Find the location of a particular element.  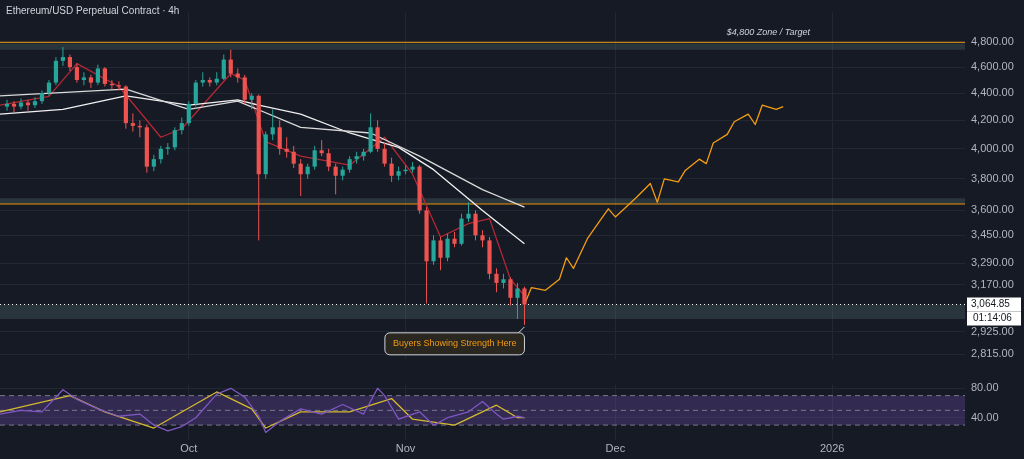

y-tick-label: 4,600.00 is located at coordinates (992, 66).